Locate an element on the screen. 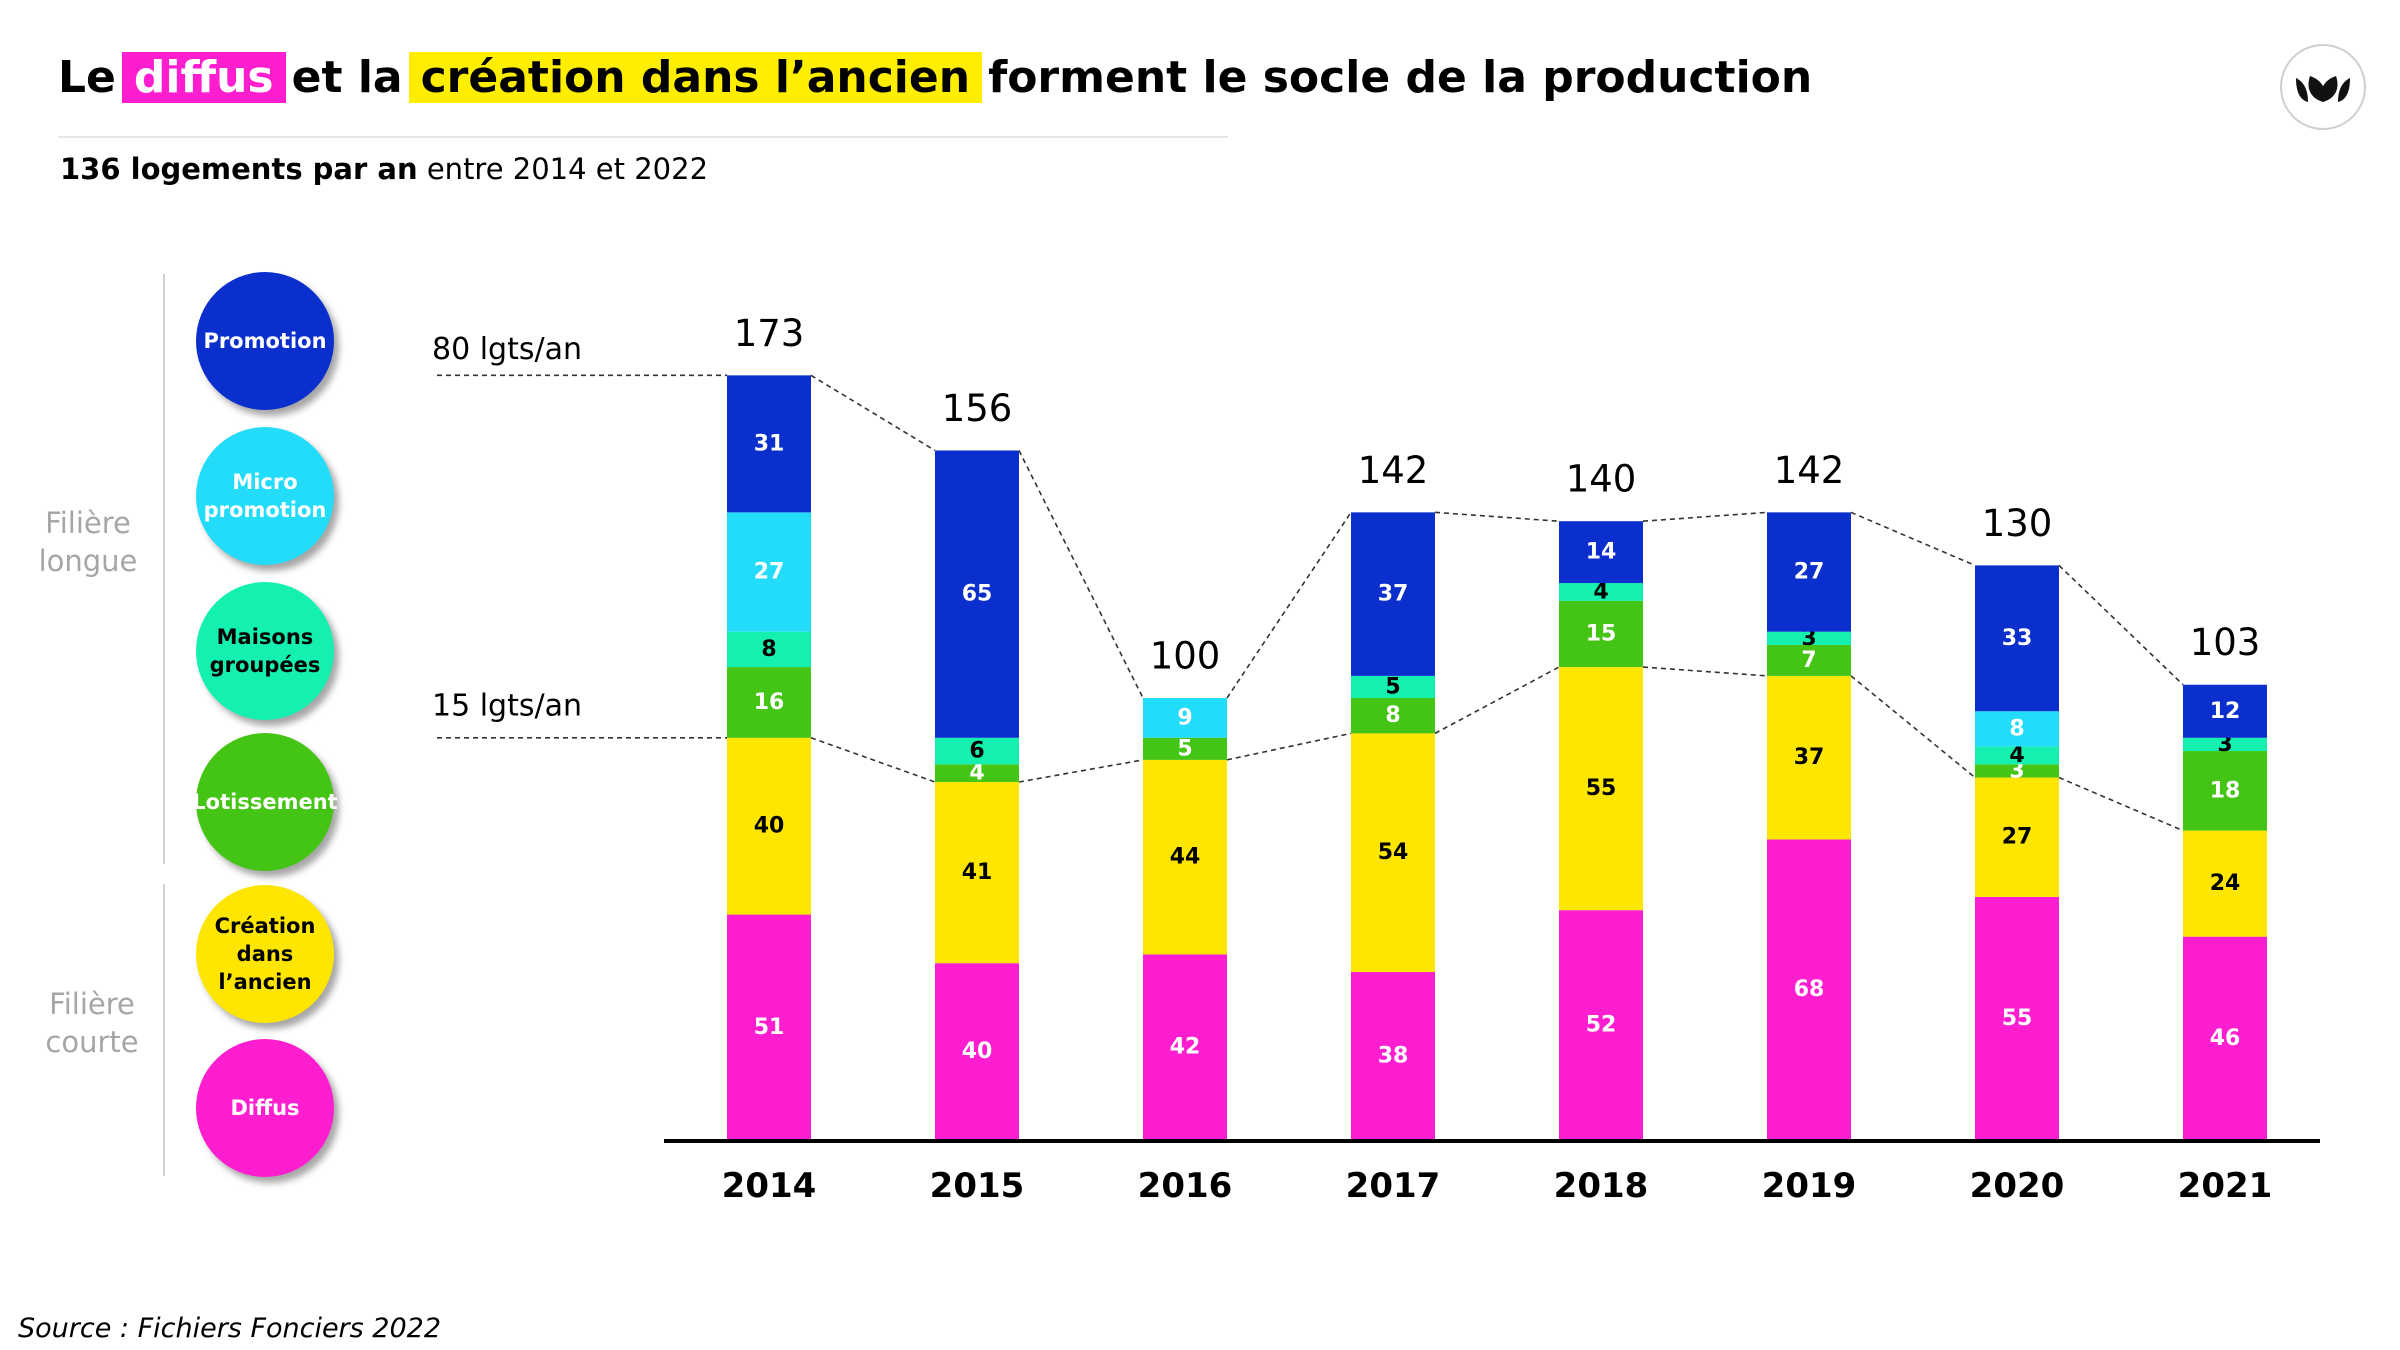 This screenshot has width=2400, height=1350. filiere-courte-divider is located at coordinates (164, 1030).